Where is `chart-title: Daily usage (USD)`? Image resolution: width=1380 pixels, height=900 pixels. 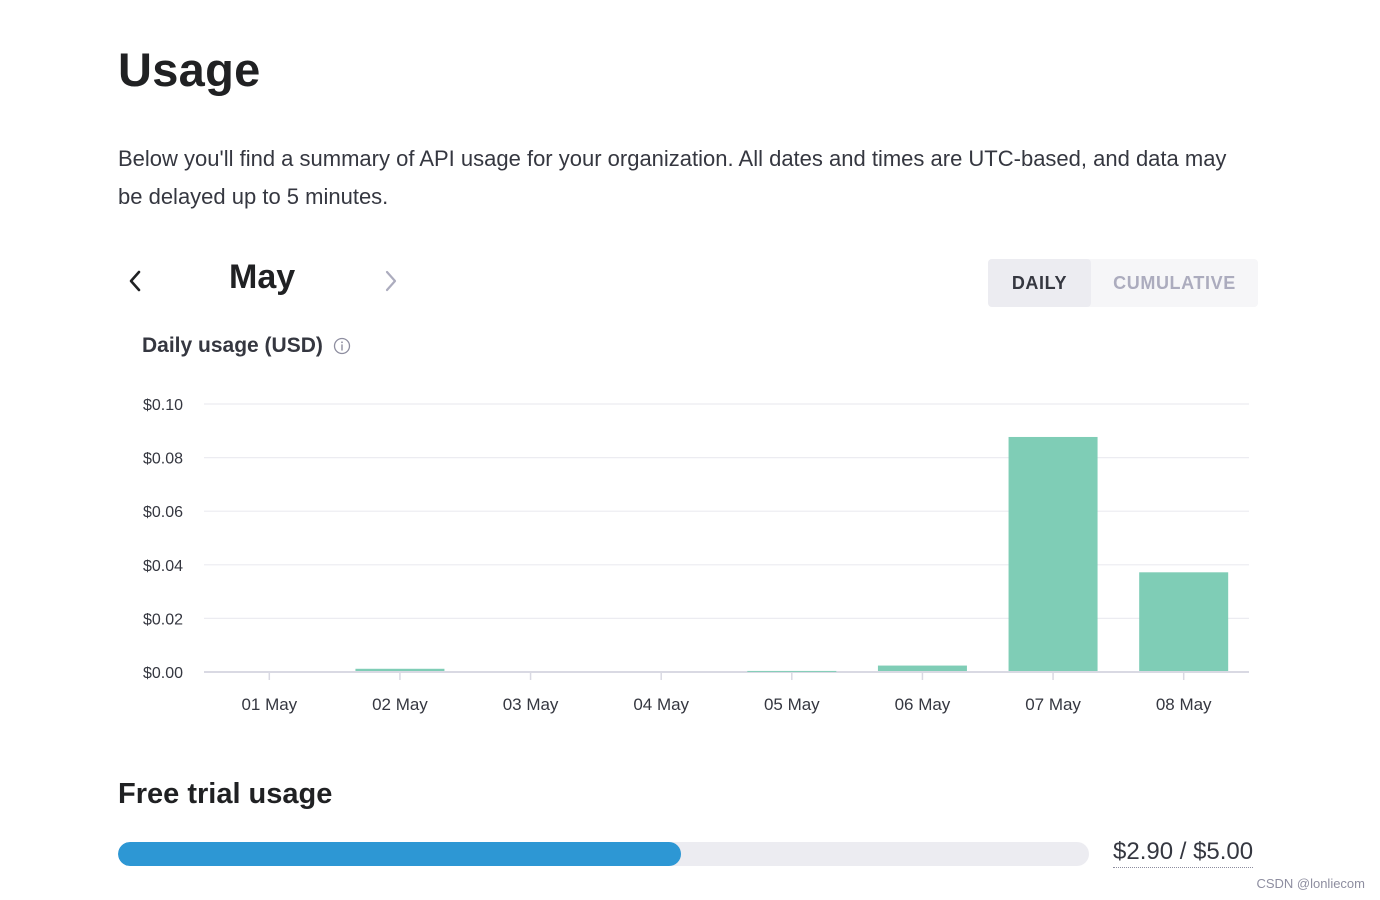
chart-title: Daily usage (USD) is located at coordinates (246, 346).